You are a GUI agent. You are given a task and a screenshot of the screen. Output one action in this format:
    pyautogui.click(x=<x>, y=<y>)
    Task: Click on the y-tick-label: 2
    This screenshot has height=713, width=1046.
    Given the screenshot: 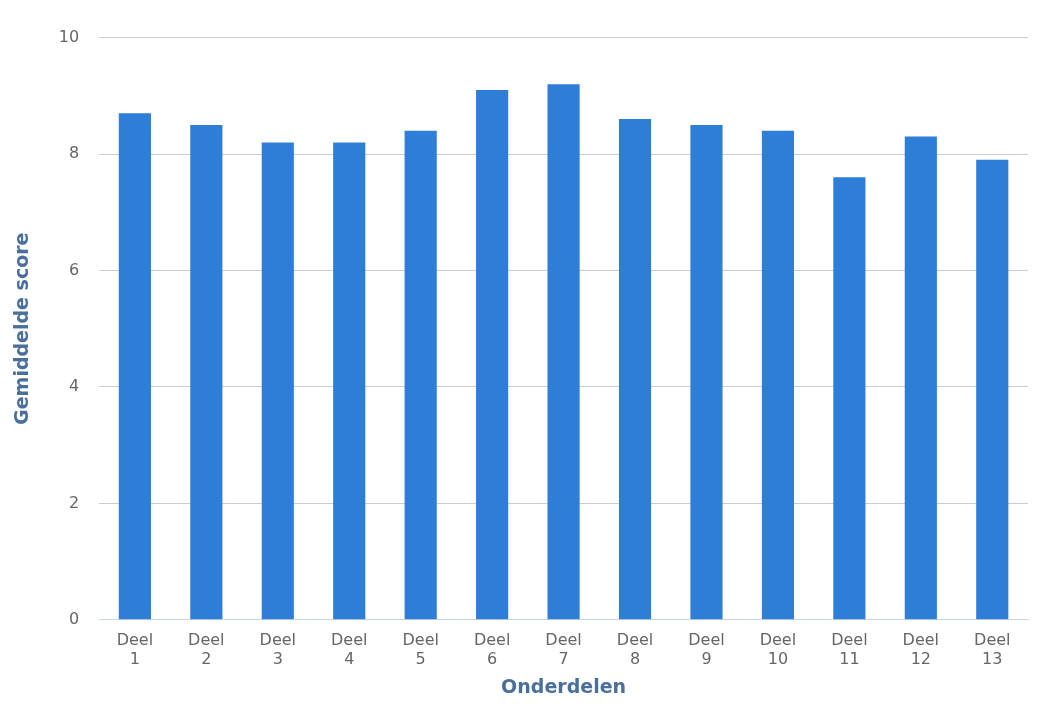 What is the action you would take?
    pyautogui.click(x=74, y=502)
    